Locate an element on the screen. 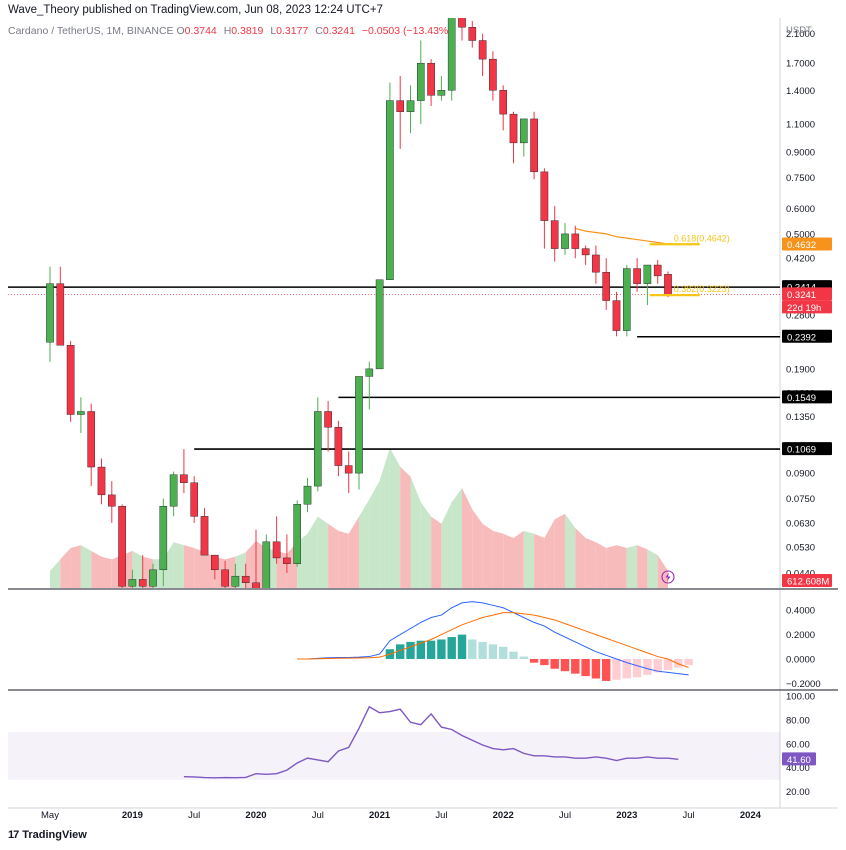 This screenshot has height=850, width=846. high-label: H is located at coordinates (227, 31).